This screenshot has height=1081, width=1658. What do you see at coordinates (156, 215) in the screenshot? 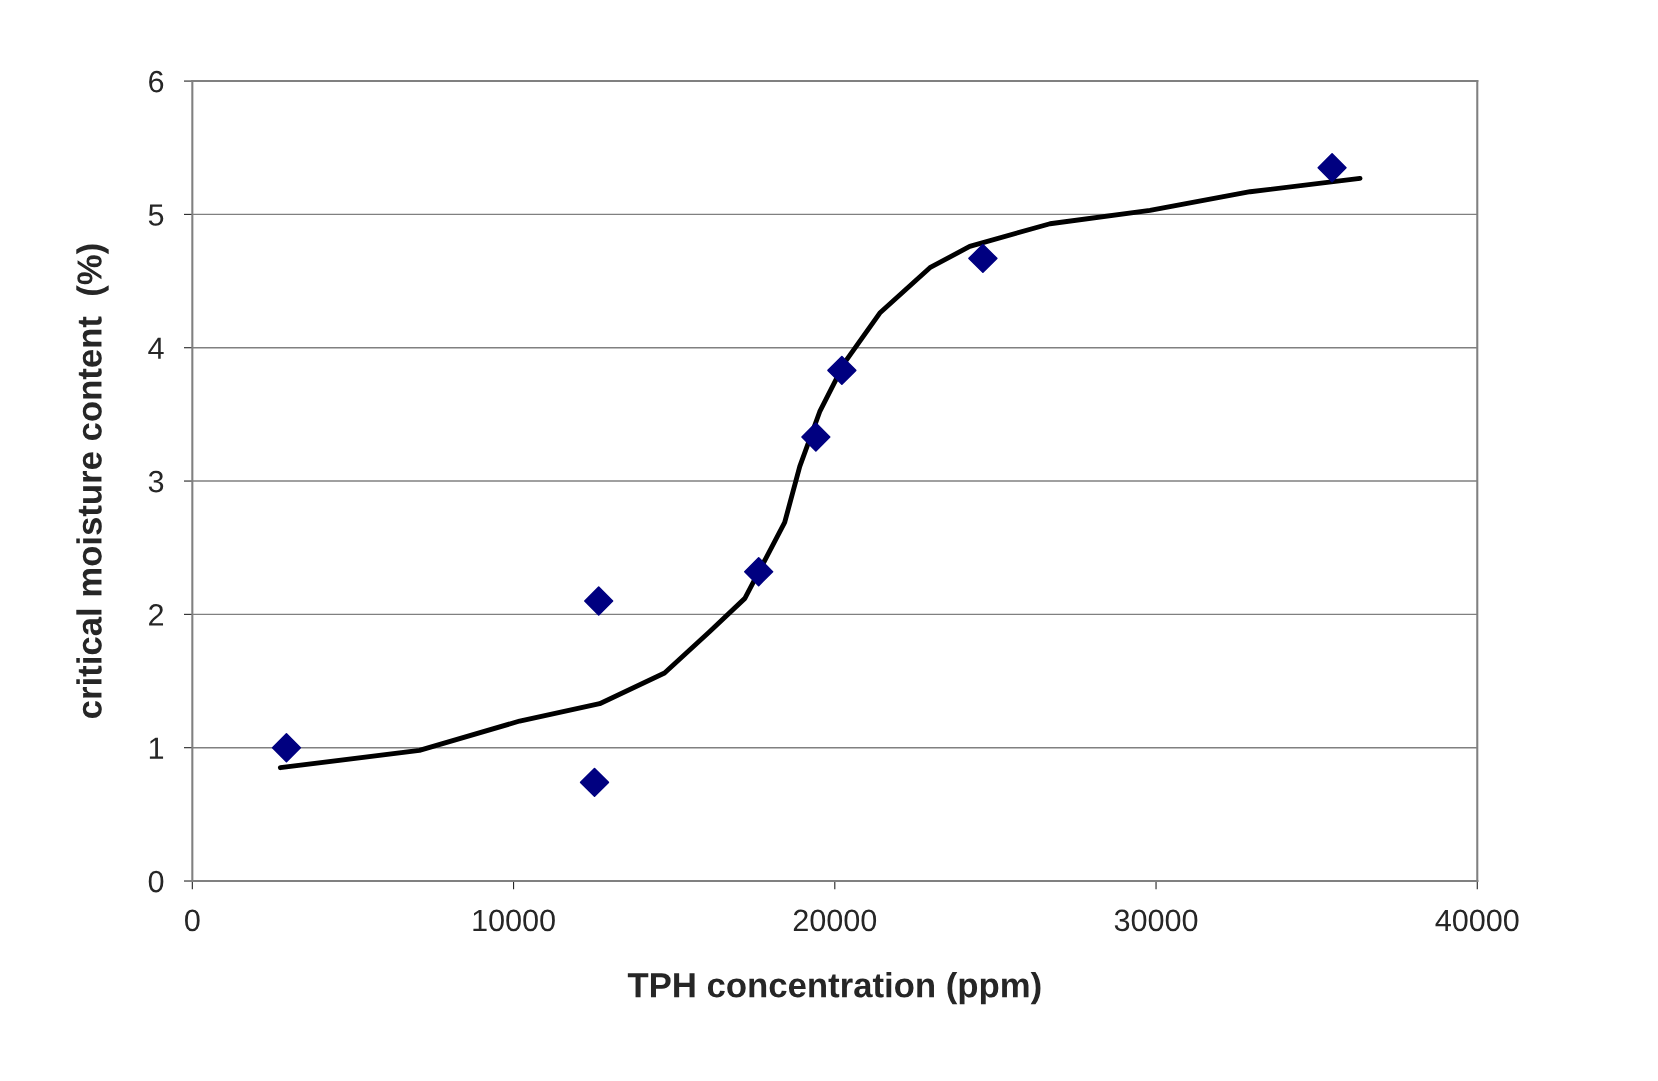
I see `y-tick-label: 5` at bounding box center [156, 215].